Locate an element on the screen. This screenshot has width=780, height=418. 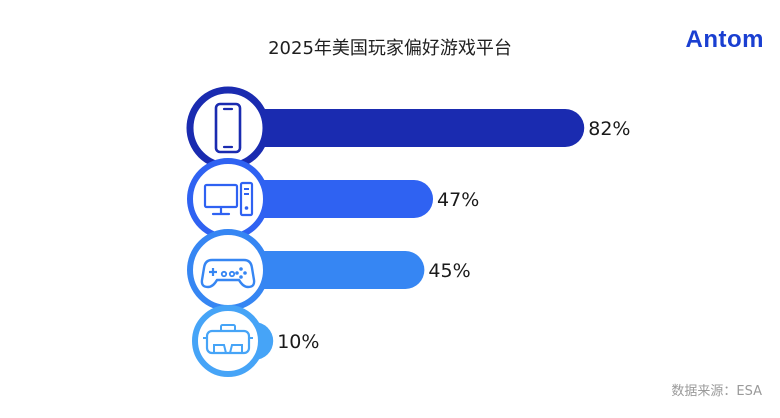
antom-logo: Antom is located at coordinates (724, 39).